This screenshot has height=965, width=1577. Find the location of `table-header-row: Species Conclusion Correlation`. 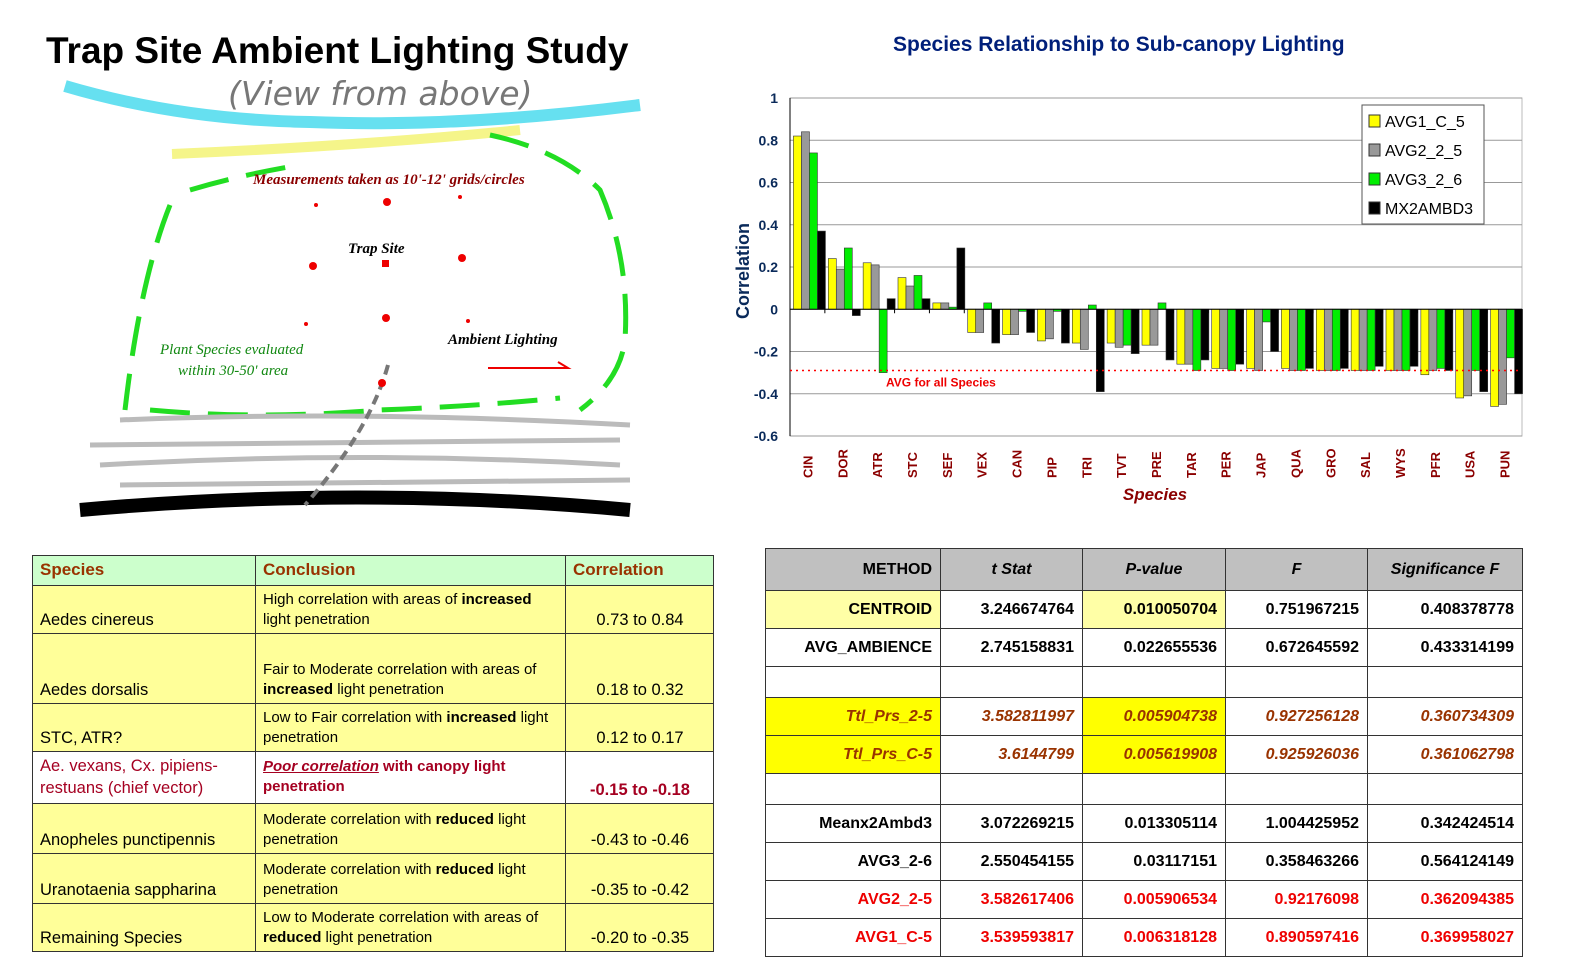

table-header-row: Species Conclusion Correlation is located at coordinates (373, 570).